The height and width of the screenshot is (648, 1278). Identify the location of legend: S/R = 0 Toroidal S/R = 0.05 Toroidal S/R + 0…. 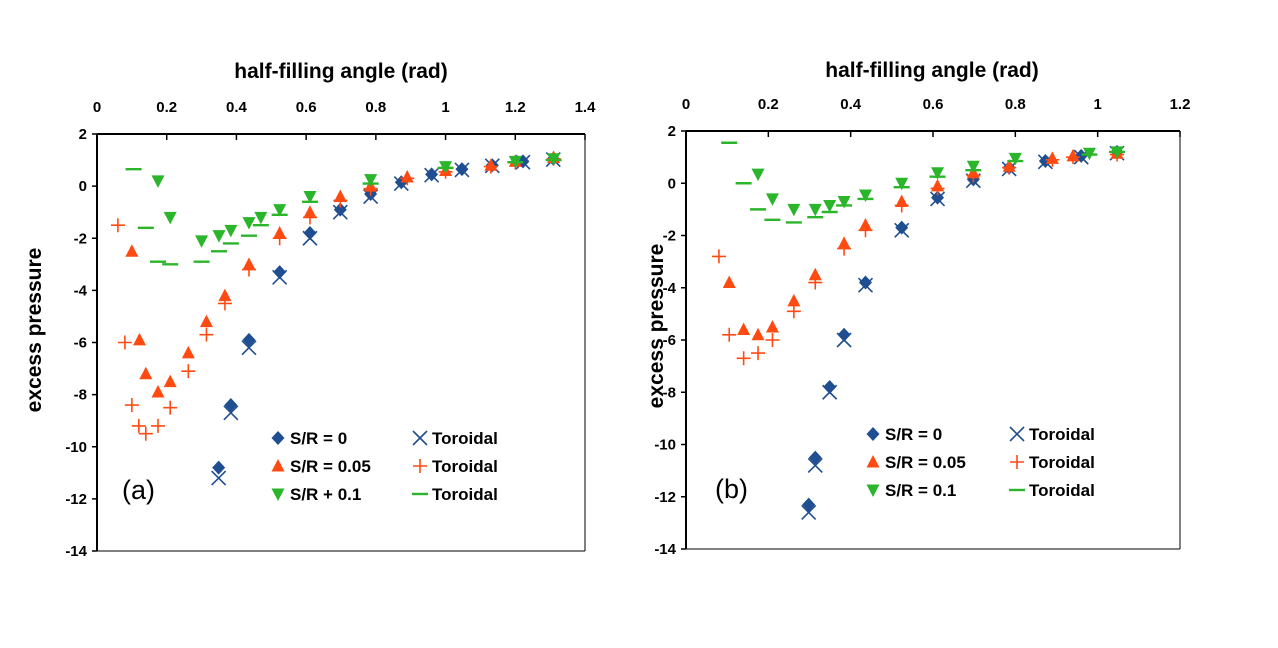
(384, 466).